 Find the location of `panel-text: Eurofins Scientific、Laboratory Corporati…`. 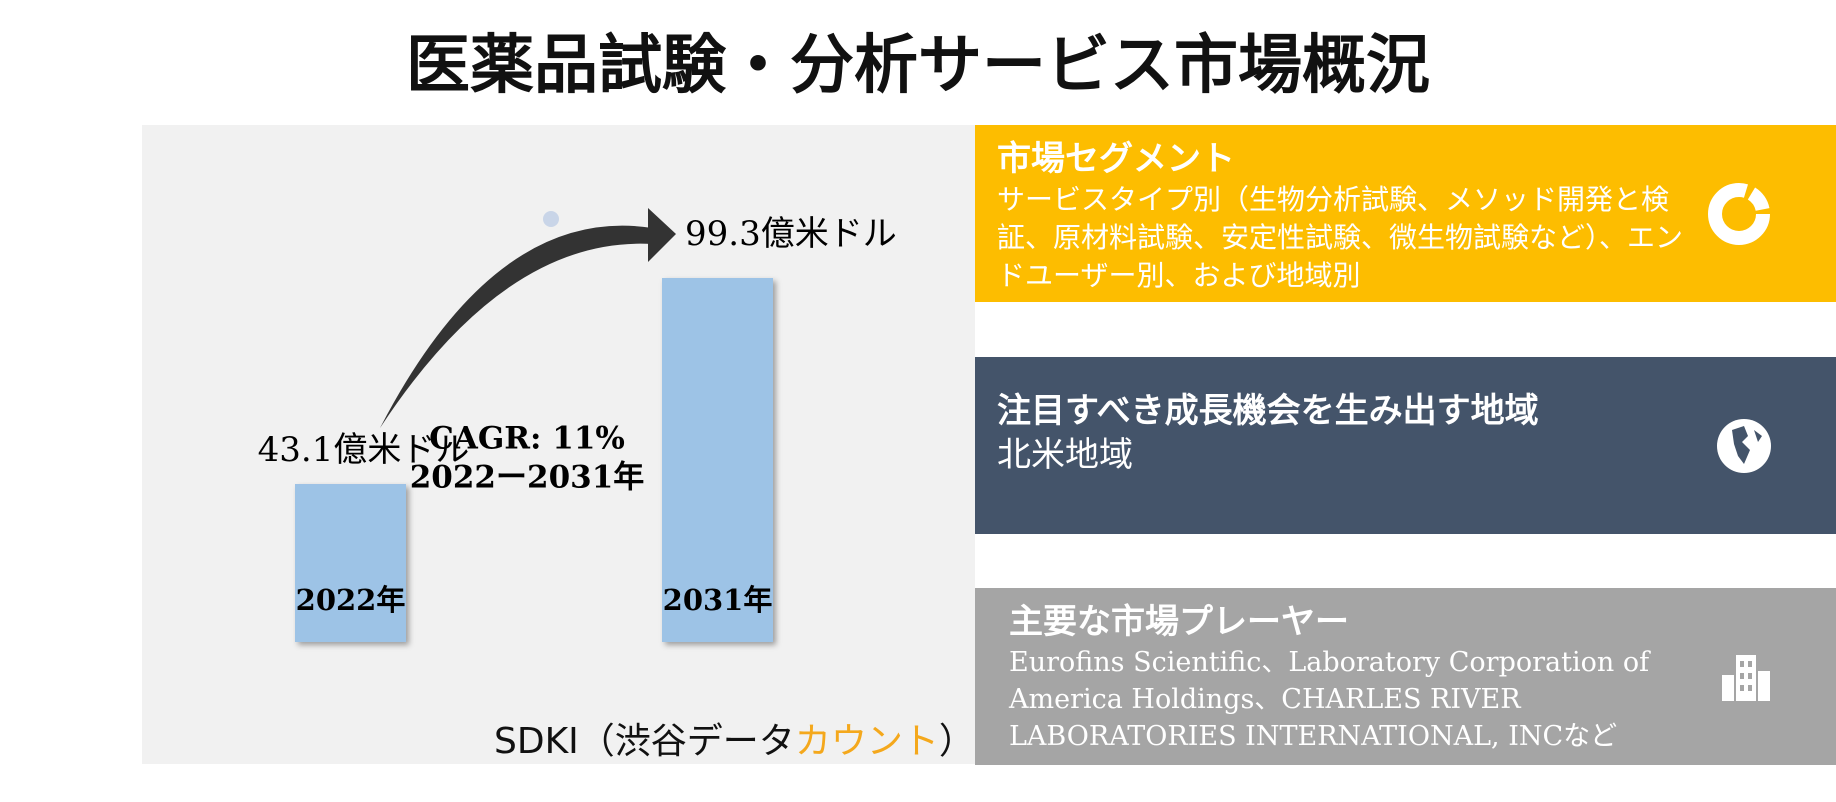

panel-text: Eurofins Scientific、Laboratory Corporati… is located at coordinates (1329, 699).